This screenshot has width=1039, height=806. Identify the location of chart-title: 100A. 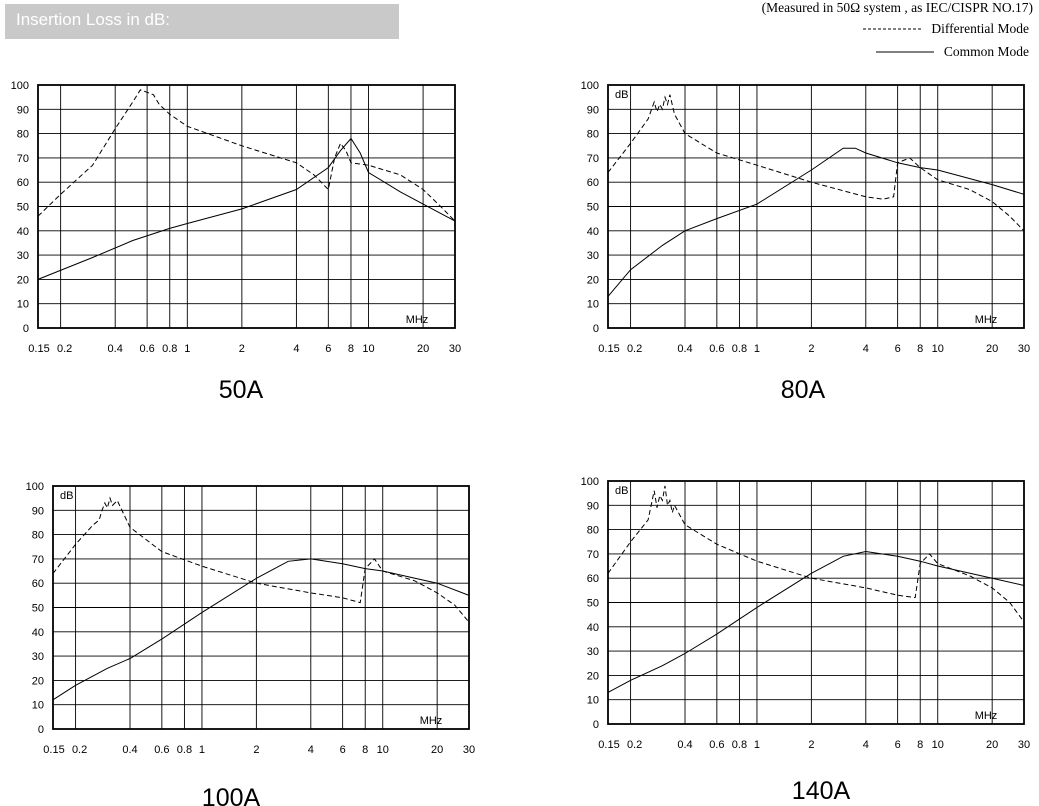
(231, 795).